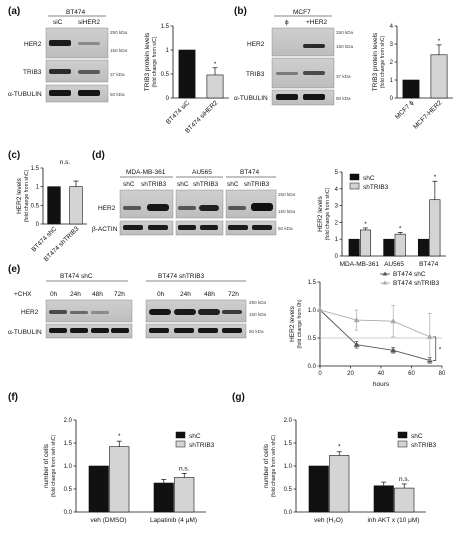 The width and height of the screenshot is (456, 555). I want to click on blot-b-mw: 37 kDa, so click(343, 76).